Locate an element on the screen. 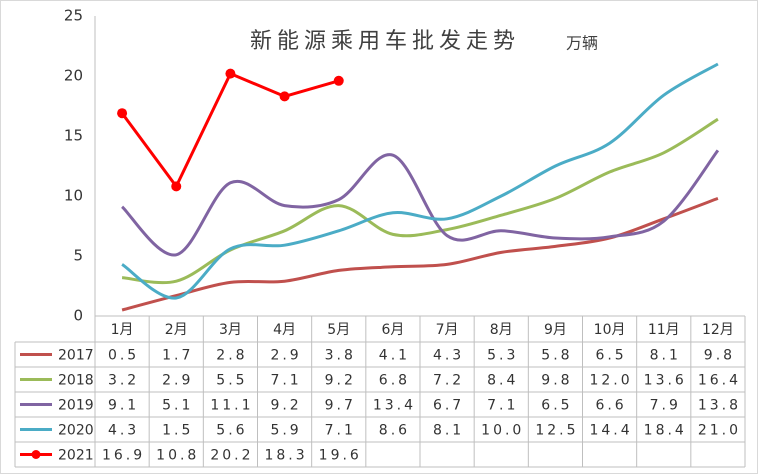 The image size is (758, 474). legend-label: 2019 is located at coordinates (76, 406).